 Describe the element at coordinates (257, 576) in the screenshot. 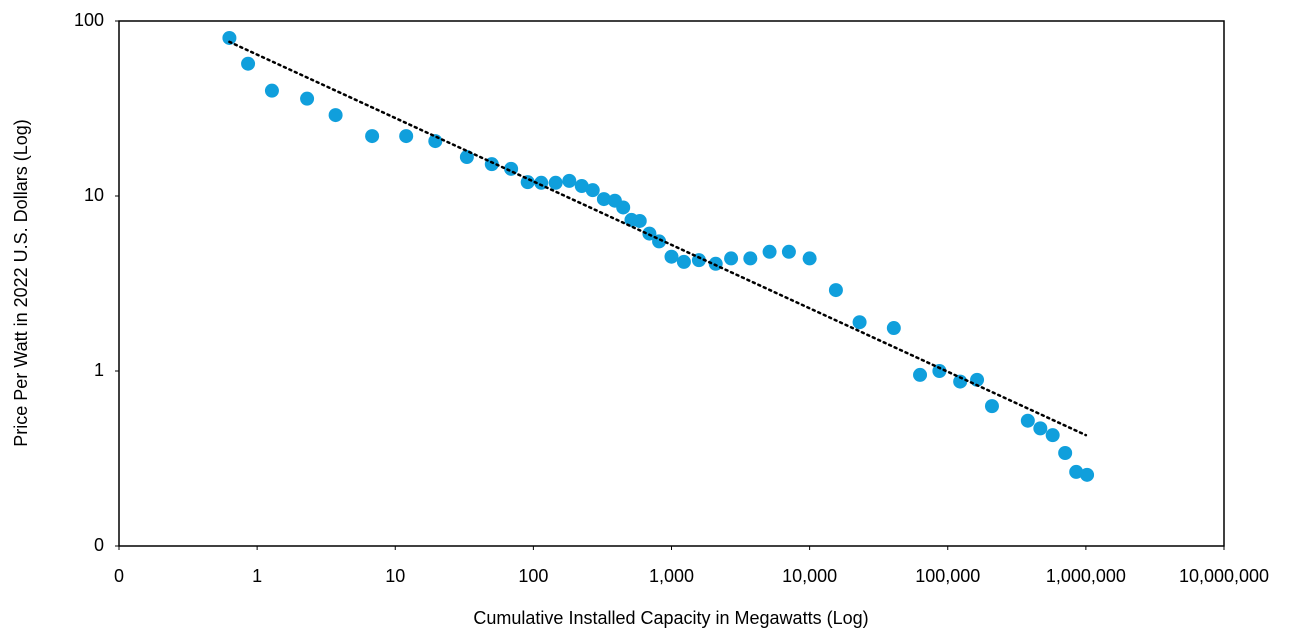

I see `x-tick-label: 1` at that location.